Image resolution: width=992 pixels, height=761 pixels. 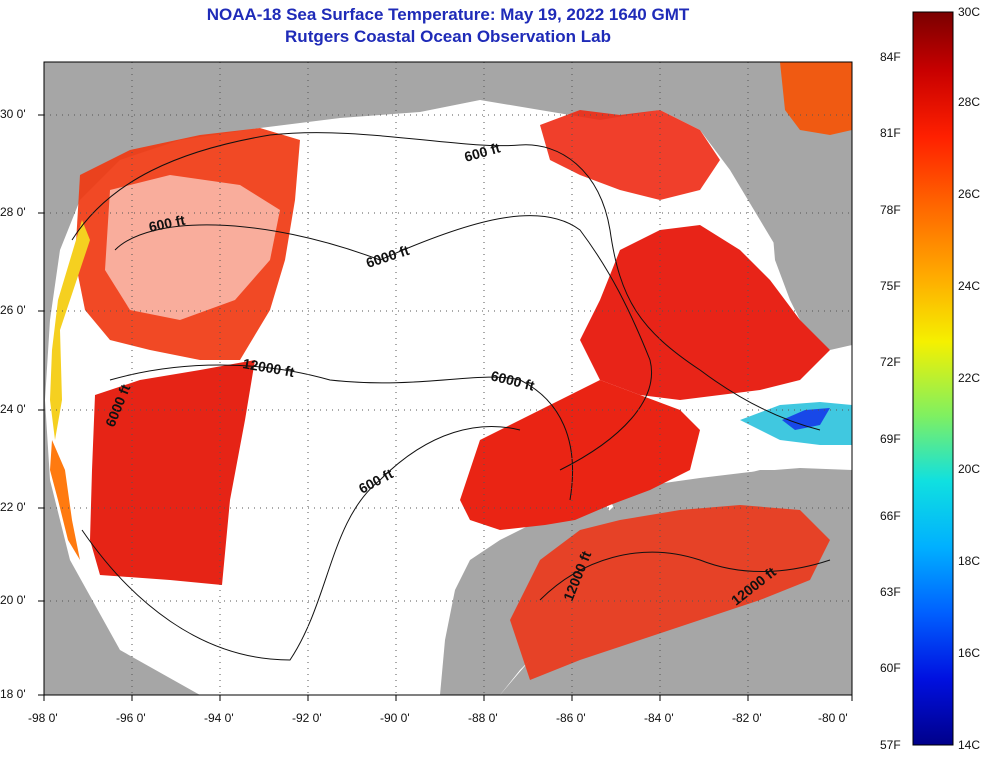 I want to click on colorbar-bottom-label: 14C, so click(x=969, y=745).